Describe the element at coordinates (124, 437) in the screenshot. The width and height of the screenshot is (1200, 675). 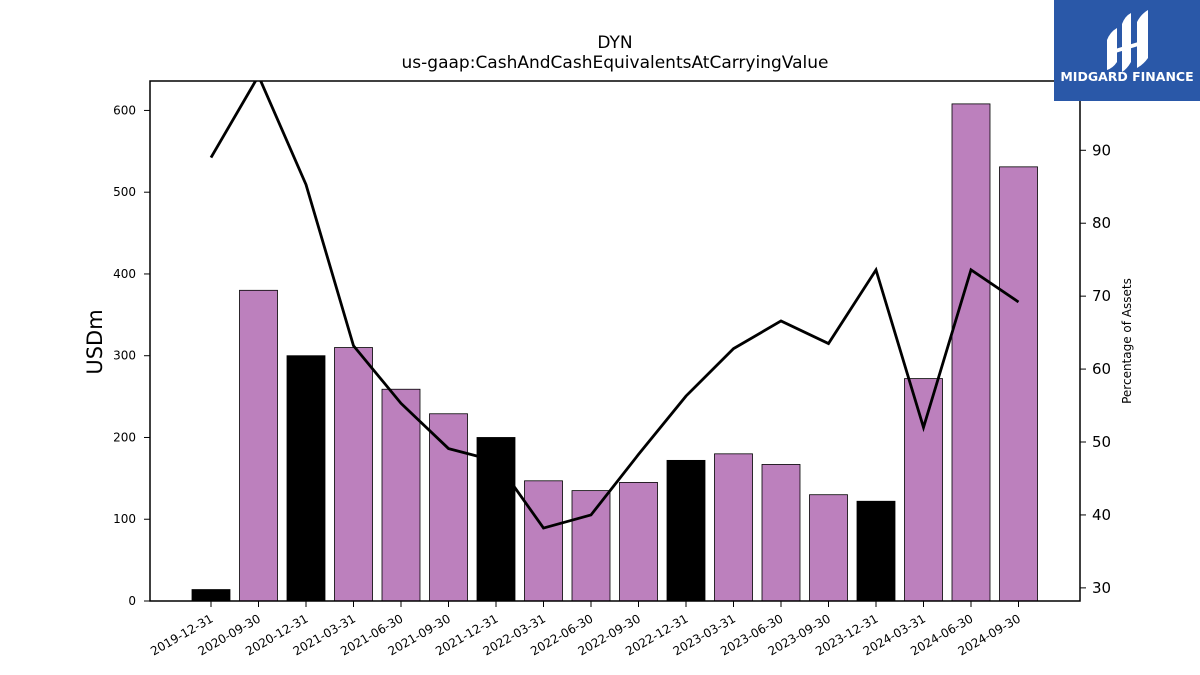
I see `y-tick-label: 200` at that location.